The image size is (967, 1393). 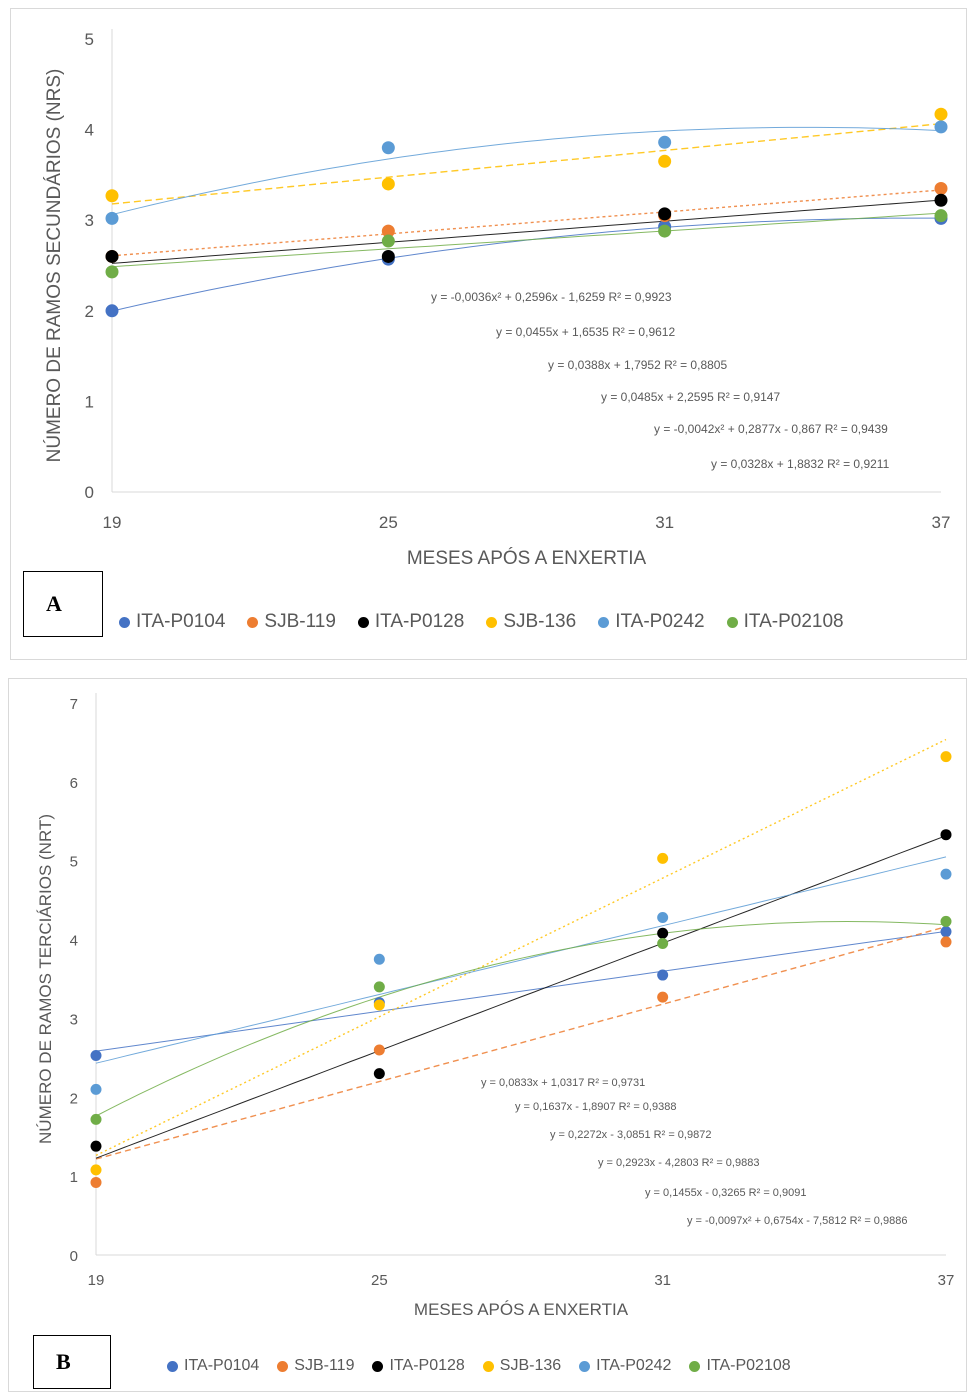 What do you see at coordinates (563, 1083) in the screenshot?
I see `trendline-equation: y = 0,0833x + 1,0317 R² = 0,9731` at bounding box center [563, 1083].